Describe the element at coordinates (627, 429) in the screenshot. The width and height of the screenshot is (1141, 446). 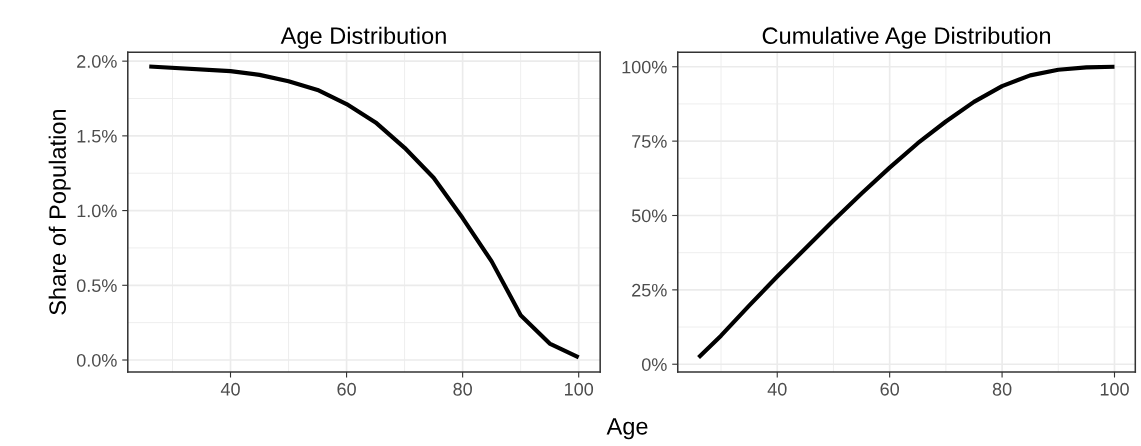
I see `x-axis-title: Age` at that location.